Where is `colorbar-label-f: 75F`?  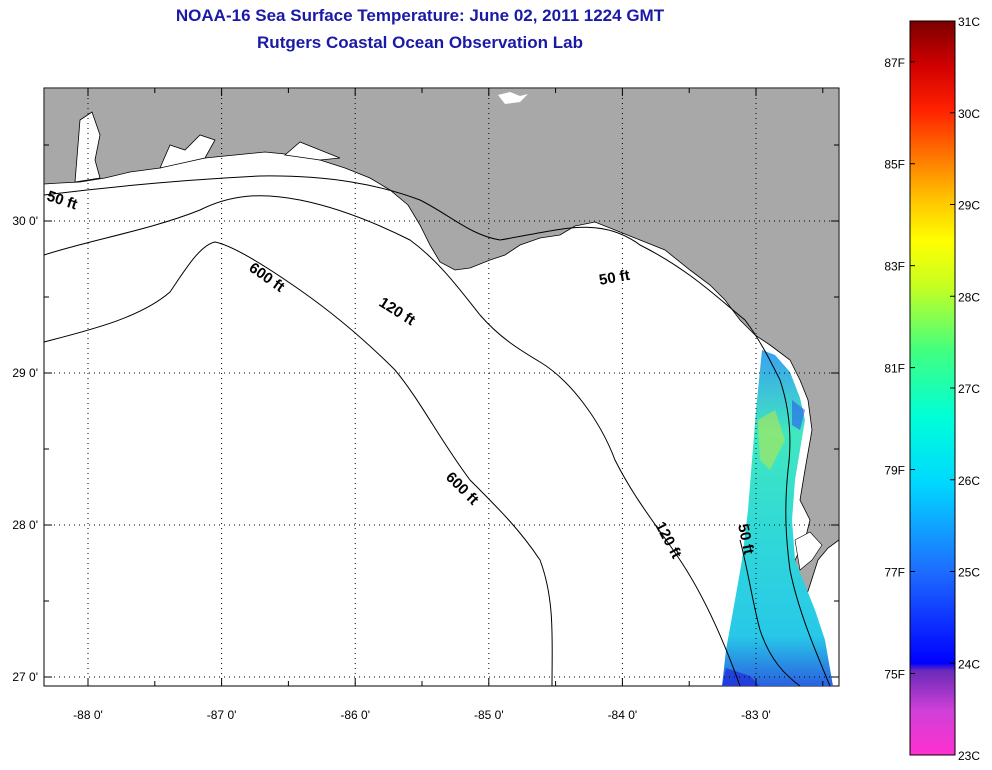
colorbar-label-f: 75F is located at coordinates (894, 674).